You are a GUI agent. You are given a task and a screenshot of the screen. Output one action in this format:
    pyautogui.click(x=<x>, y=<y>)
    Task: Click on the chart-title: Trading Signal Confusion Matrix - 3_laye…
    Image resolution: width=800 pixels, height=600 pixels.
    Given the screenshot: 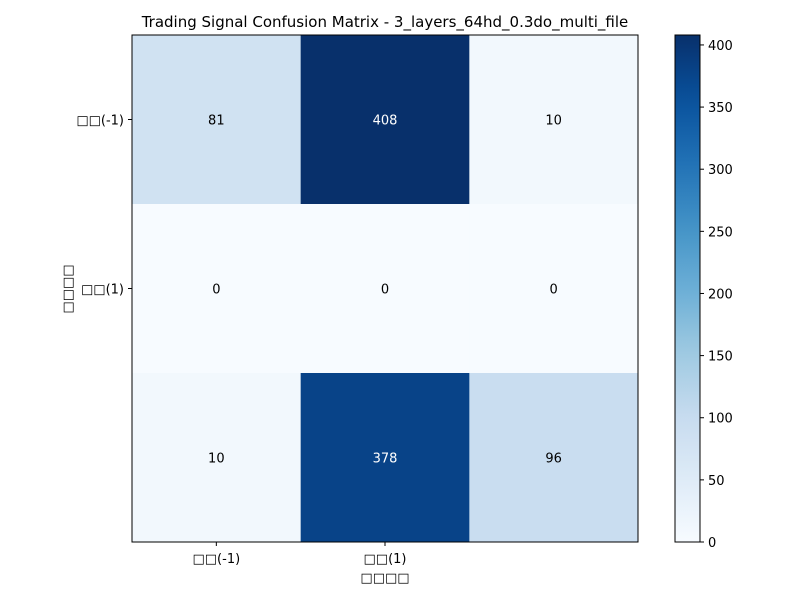 What is the action you would take?
    pyautogui.click(x=385, y=22)
    